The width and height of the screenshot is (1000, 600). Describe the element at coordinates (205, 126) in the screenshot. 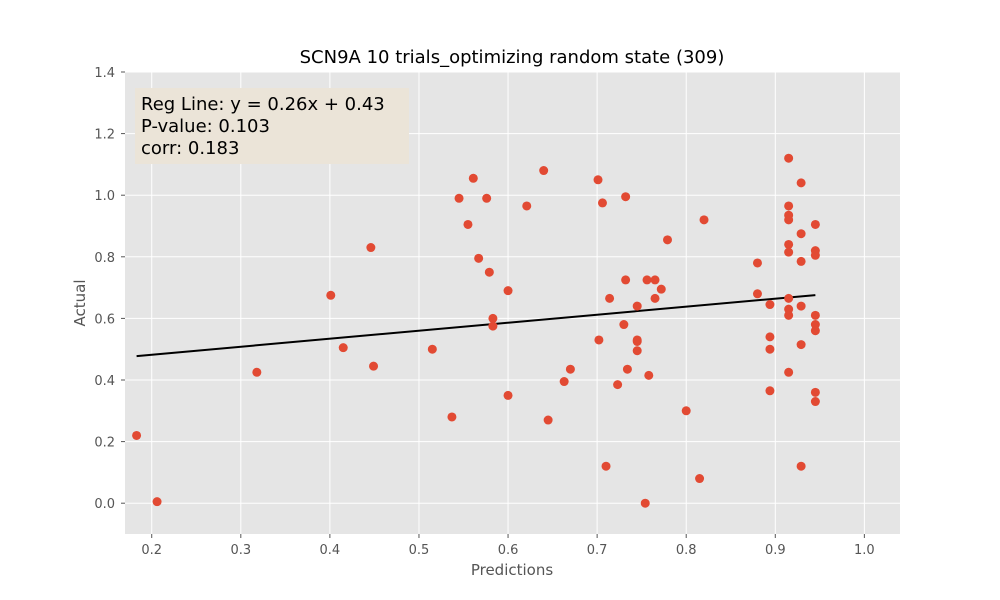

I see `annotation-line-2: P-value: 0.103` at that location.